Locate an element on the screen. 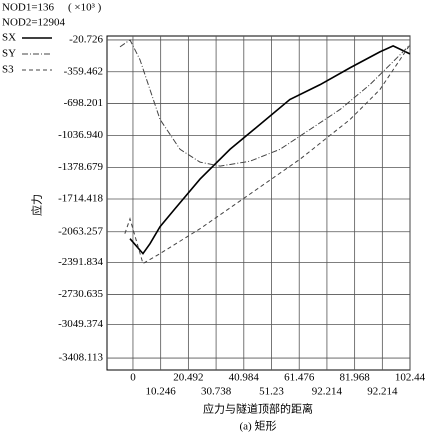 This screenshot has height=434, width=439. legend-label: S3 is located at coordinates (8, 70).